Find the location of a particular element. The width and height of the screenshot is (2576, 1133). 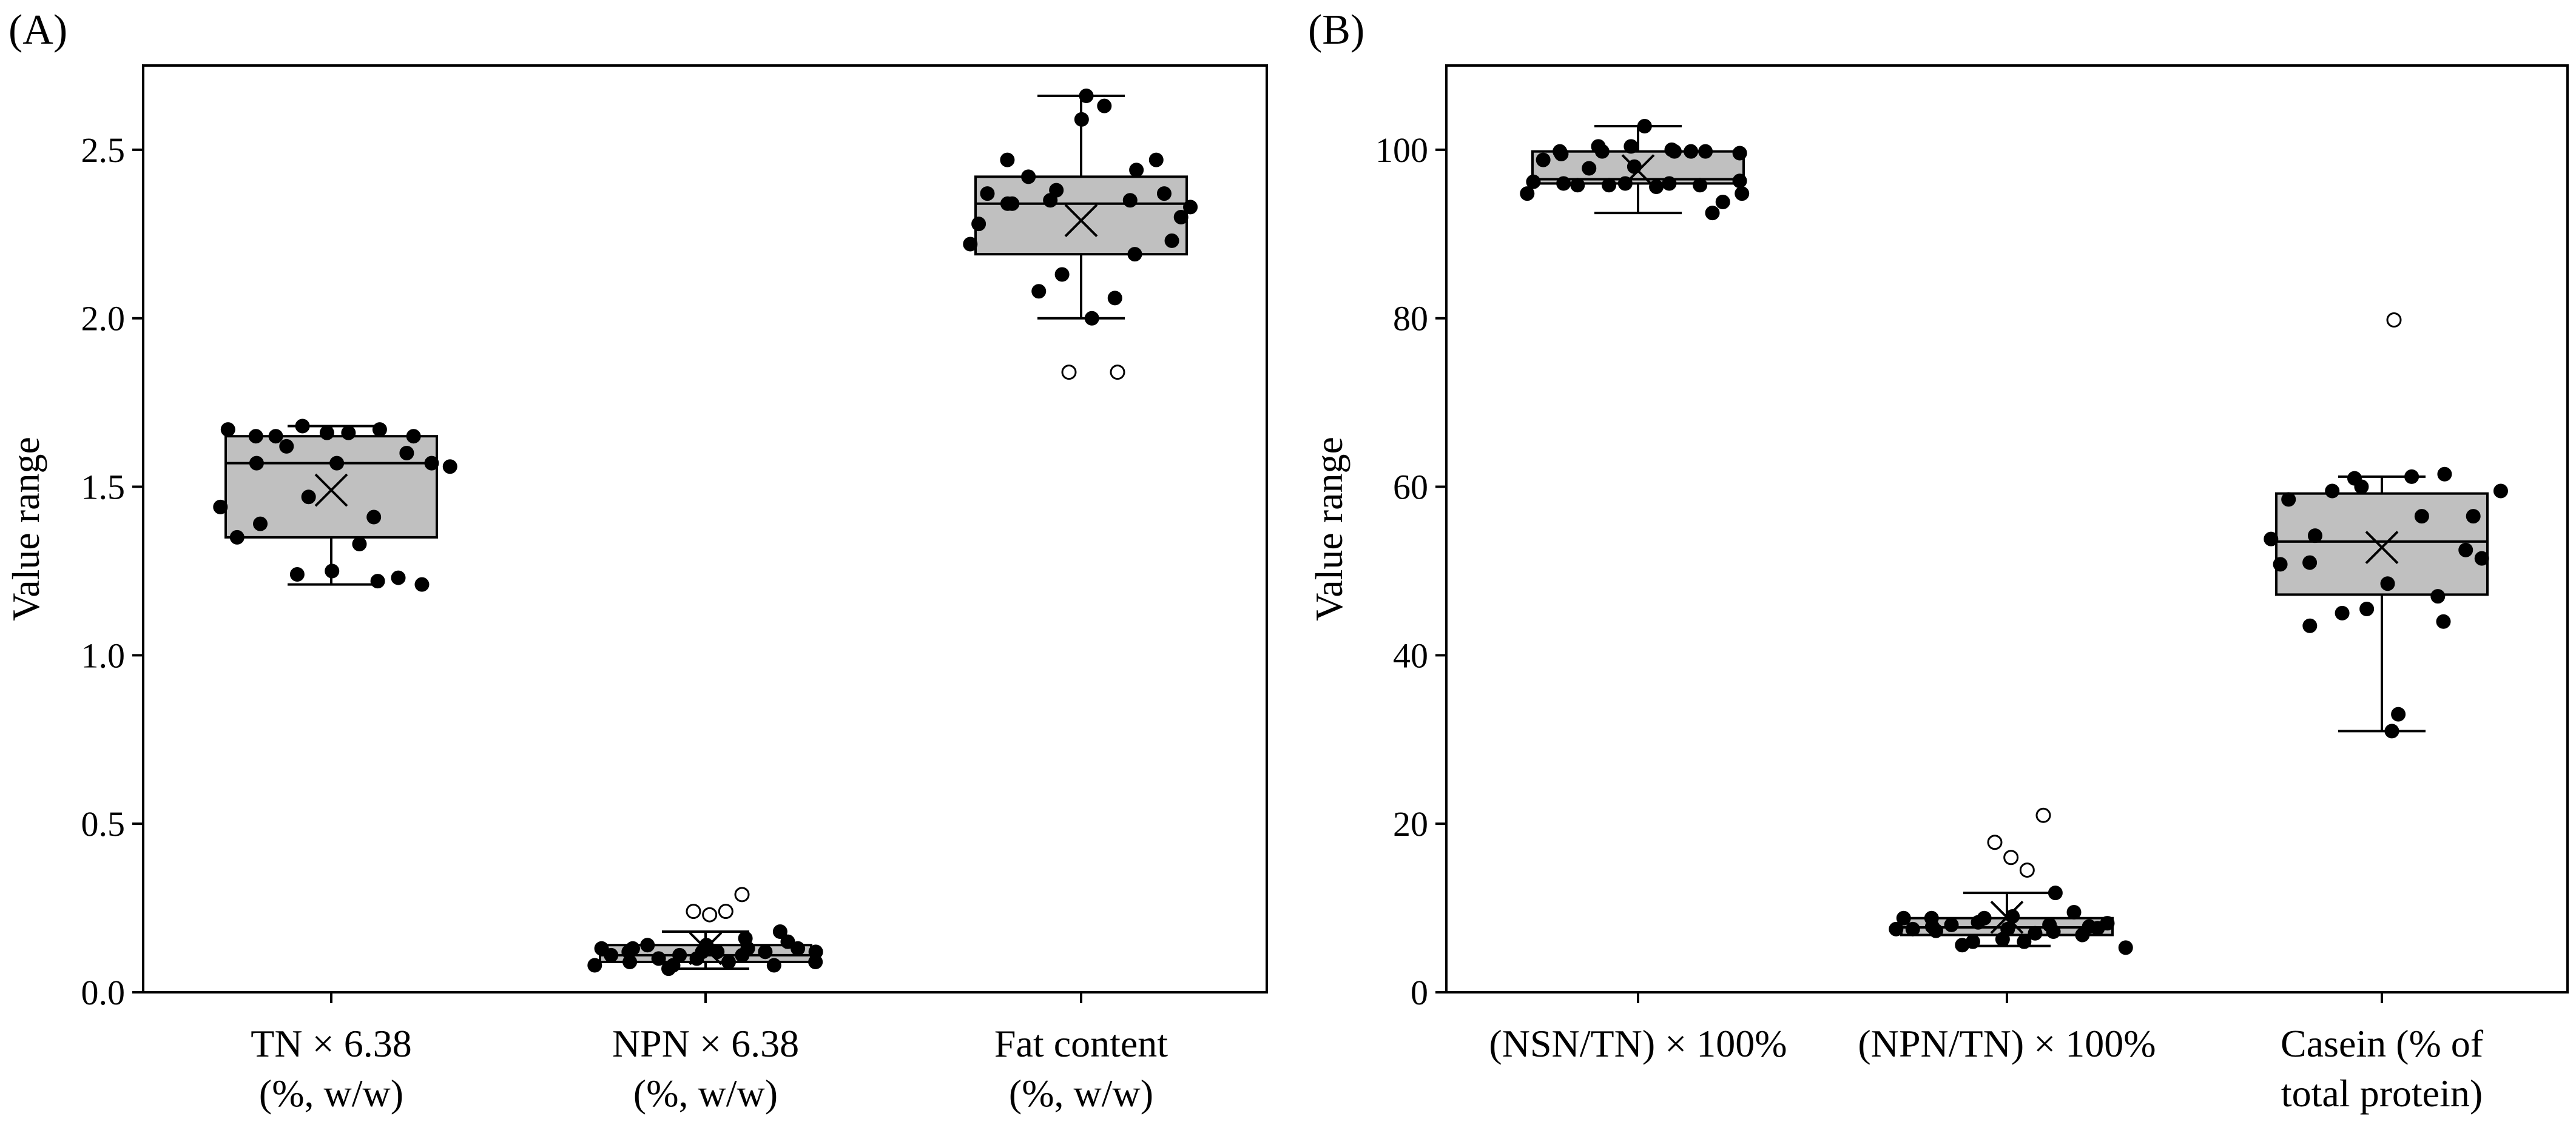

y-tick-label: 60 is located at coordinates (1411, 487).